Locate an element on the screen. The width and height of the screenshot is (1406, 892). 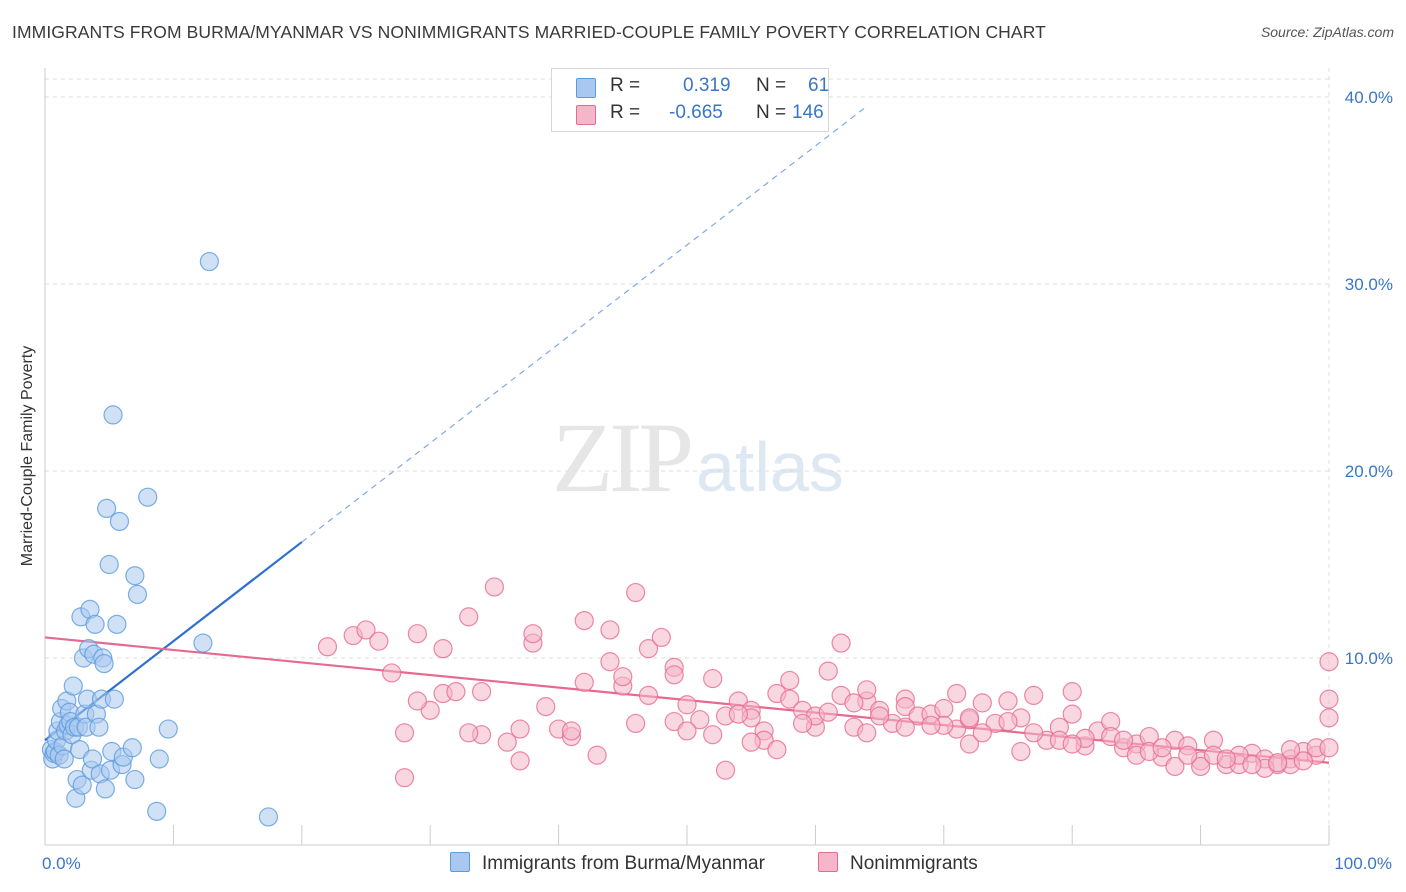
watermark-zip: ZIP is located at coordinates (623, 457).